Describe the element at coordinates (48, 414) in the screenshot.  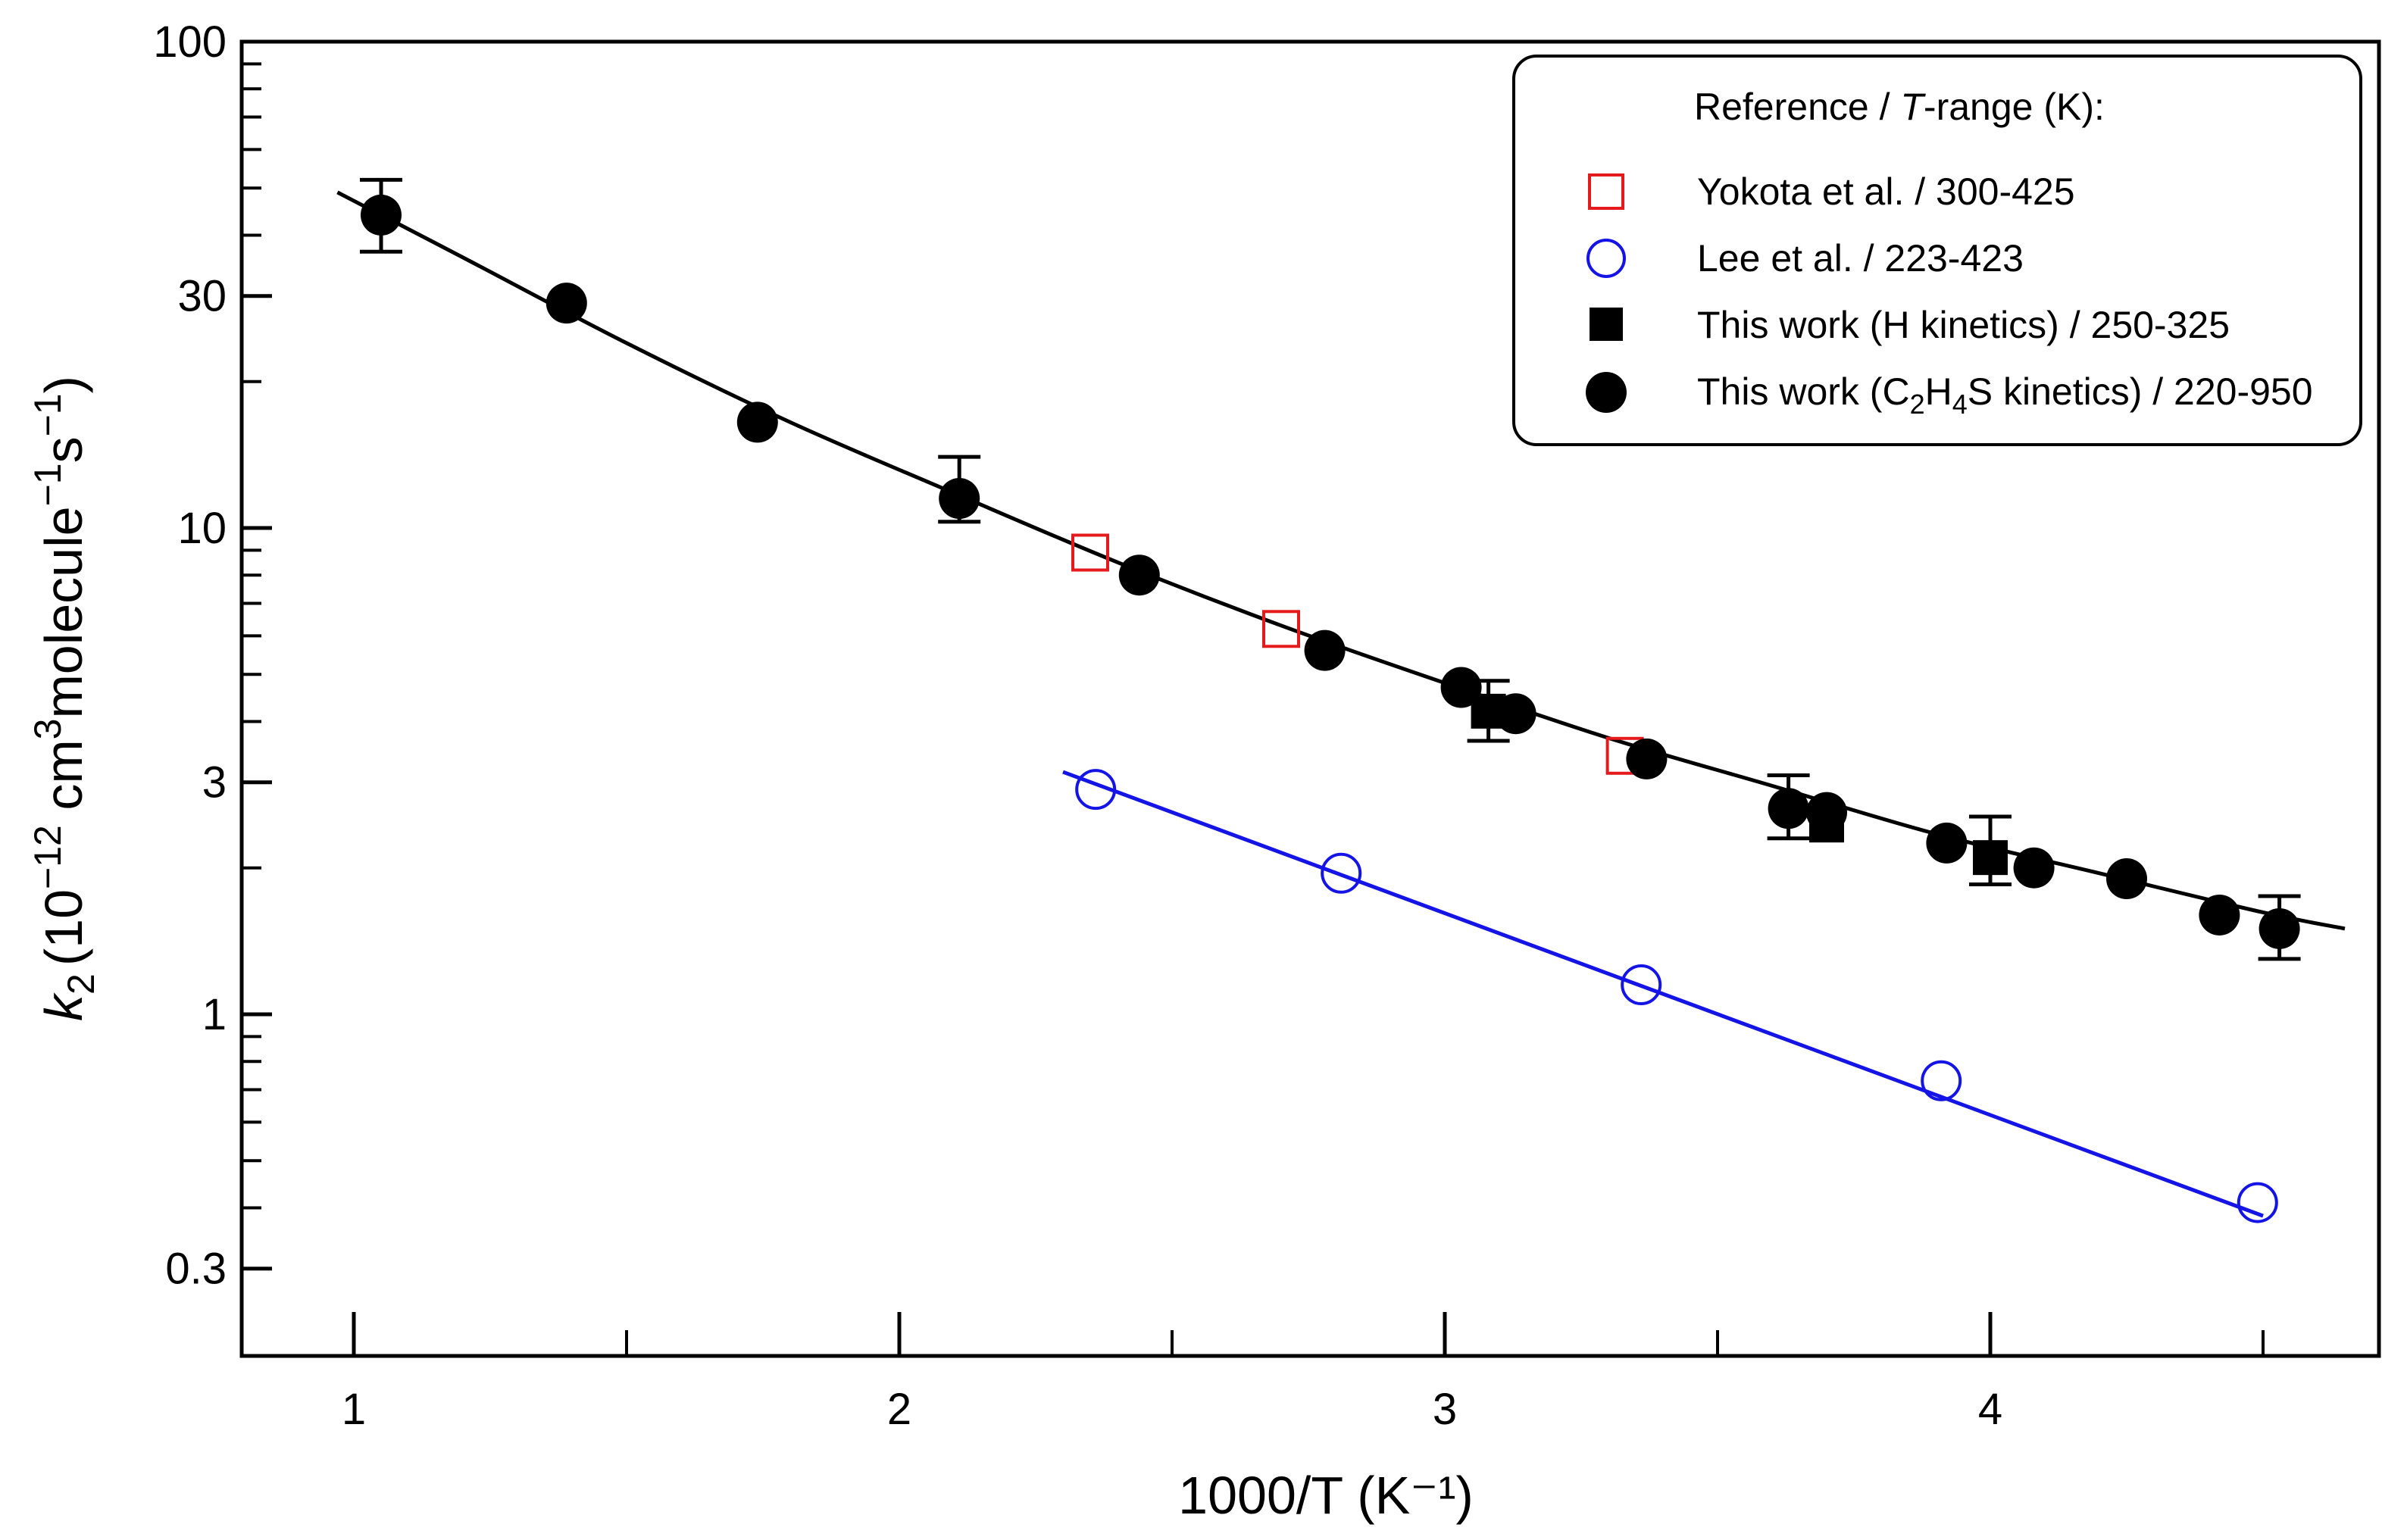
I see `y-axis-units-s-exp: −1` at that location.